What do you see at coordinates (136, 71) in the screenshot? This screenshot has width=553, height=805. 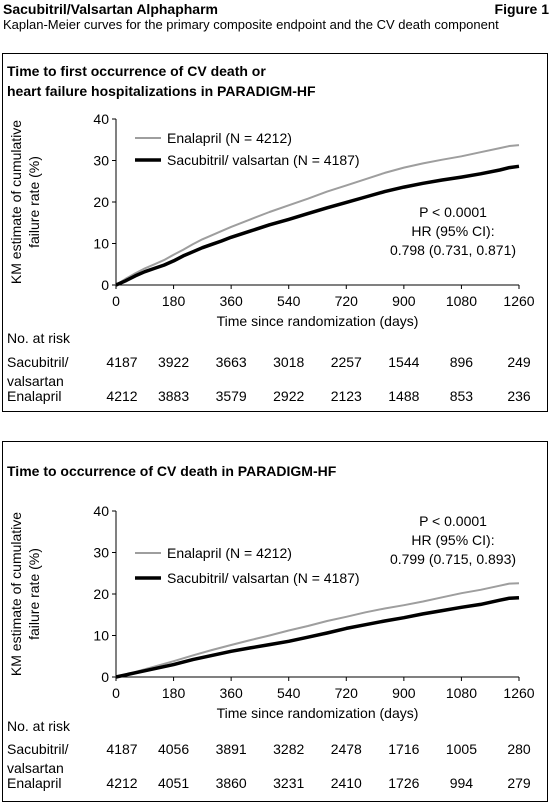 I see `chart-title-line: Time to first occurrence of CV death or` at bounding box center [136, 71].